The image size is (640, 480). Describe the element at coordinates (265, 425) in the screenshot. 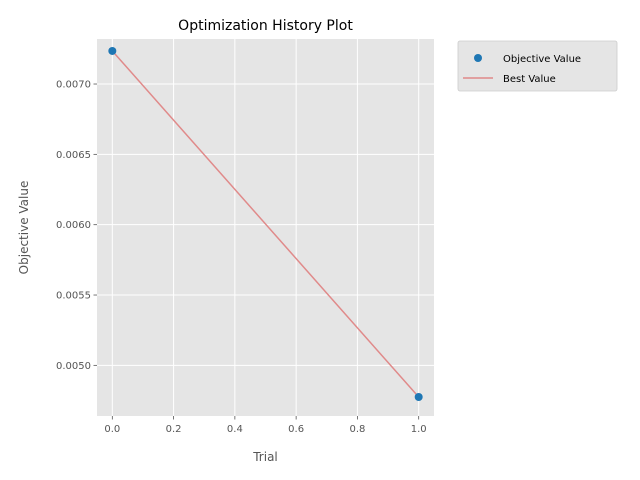

I see `x-axis-ticks: 0.0 0.2 0.4 0.6 0.8 1.0` at that location.